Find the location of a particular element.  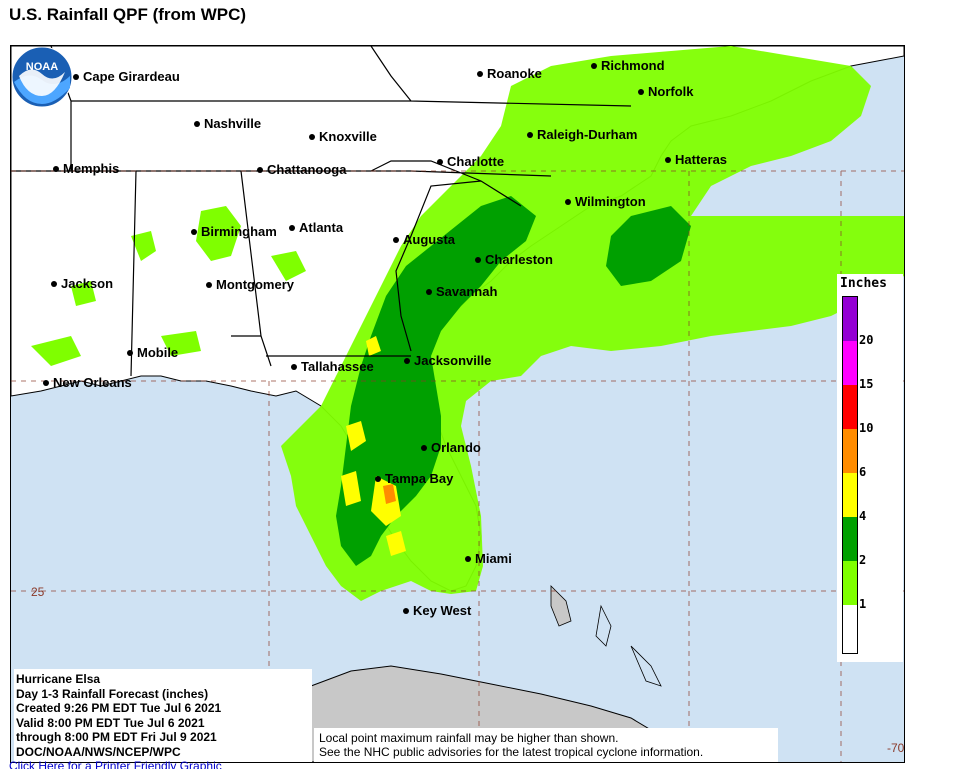

page-title: U.S. Rainfall QPF (from WPC) is located at coordinates (128, 14).